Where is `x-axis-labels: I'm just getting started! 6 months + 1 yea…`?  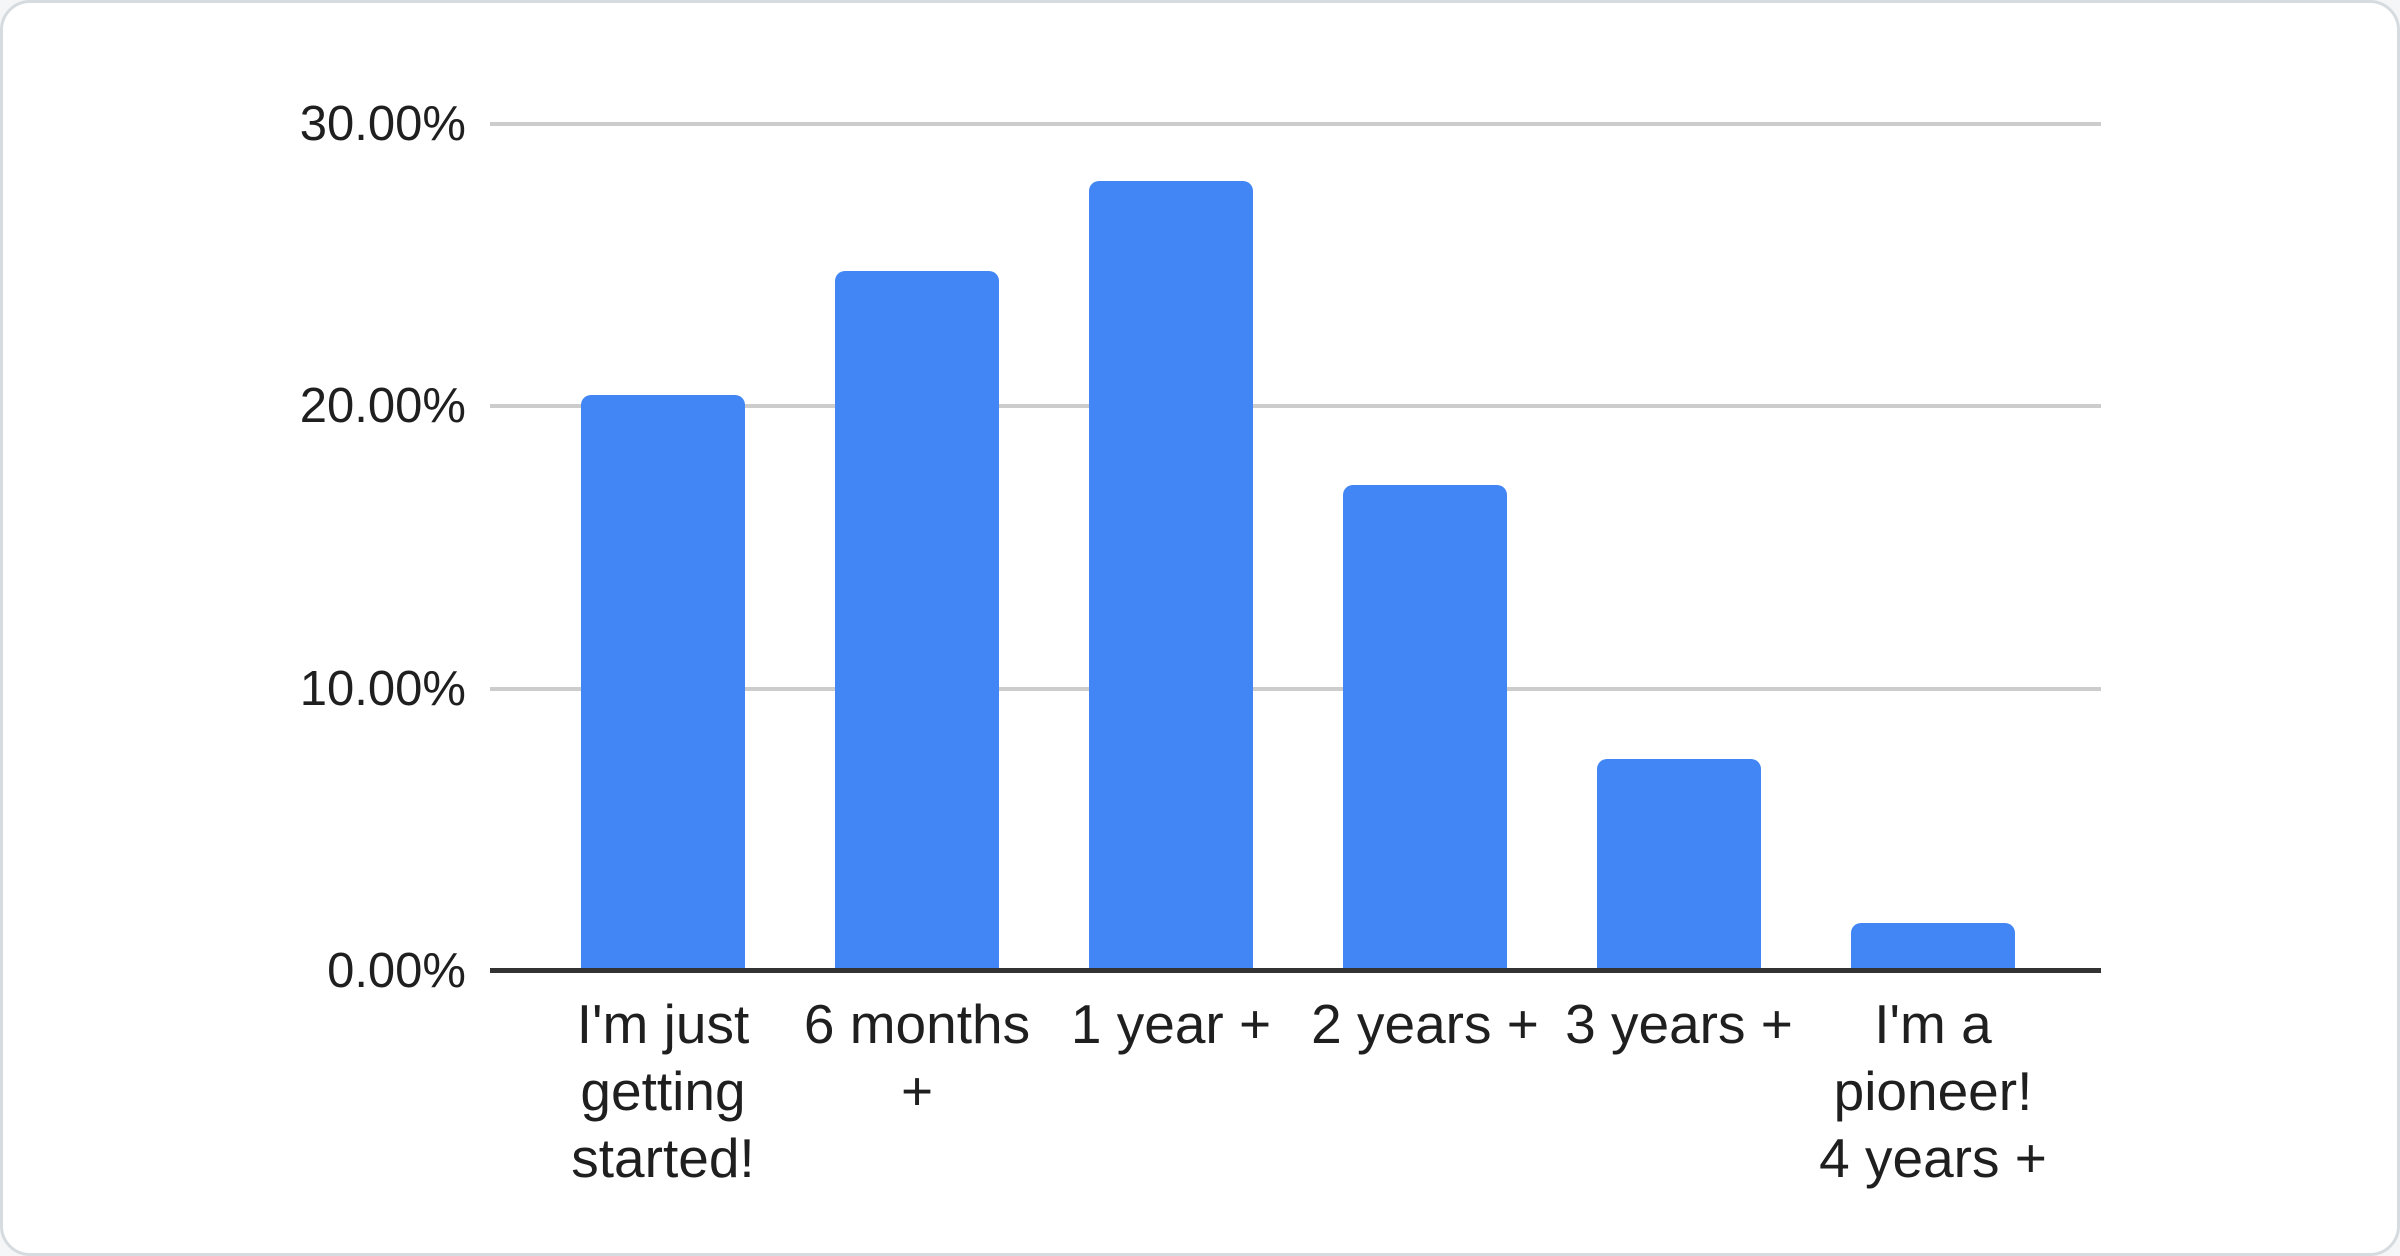 x-axis-labels: I'm just getting started! 6 months + 1 yea… is located at coordinates (1298, 1091).